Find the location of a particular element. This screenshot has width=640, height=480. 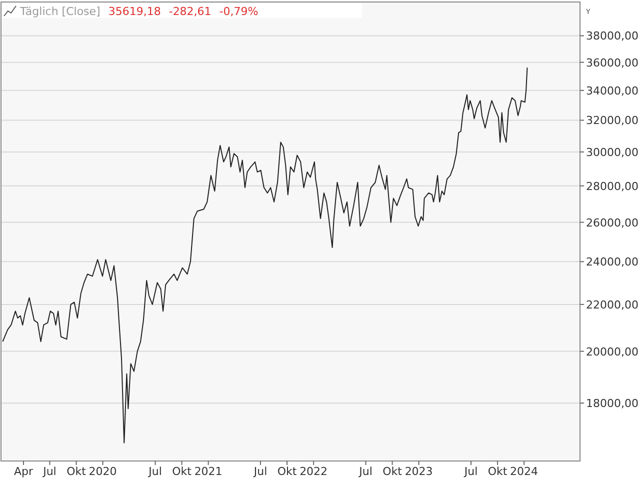

x-tick-label: Apr is located at coordinates (24, 471).